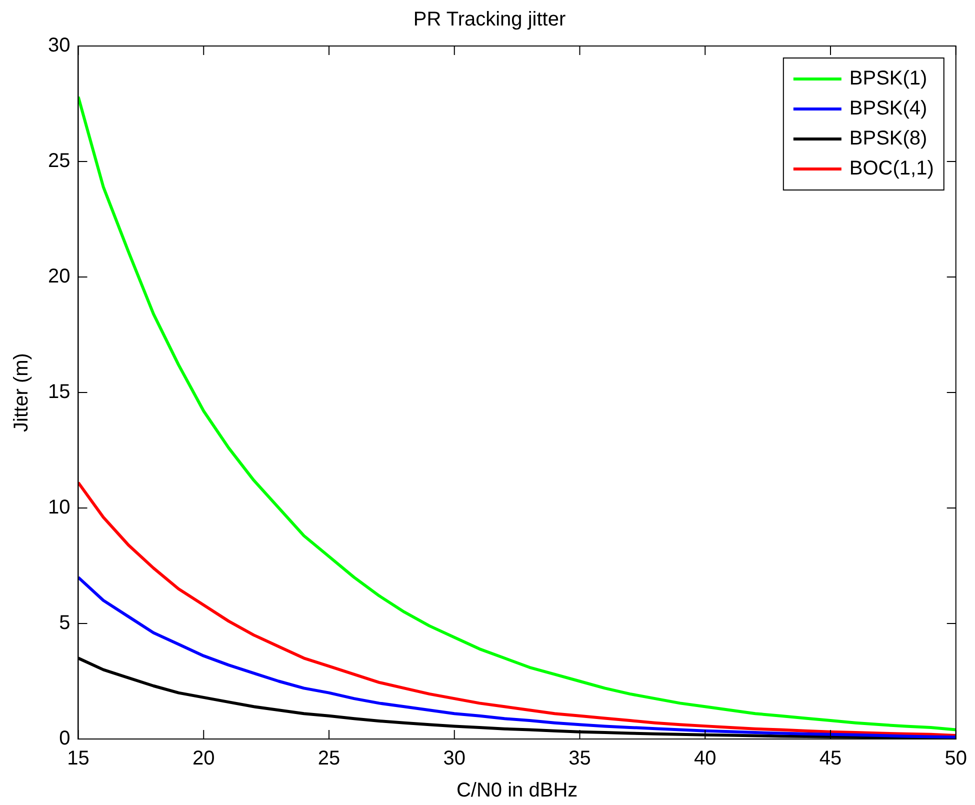 The width and height of the screenshot is (975, 805). What do you see at coordinates (203, 759) in the screenshot?
I see `x-tick-label: 20` at bounding box center [203, 759].